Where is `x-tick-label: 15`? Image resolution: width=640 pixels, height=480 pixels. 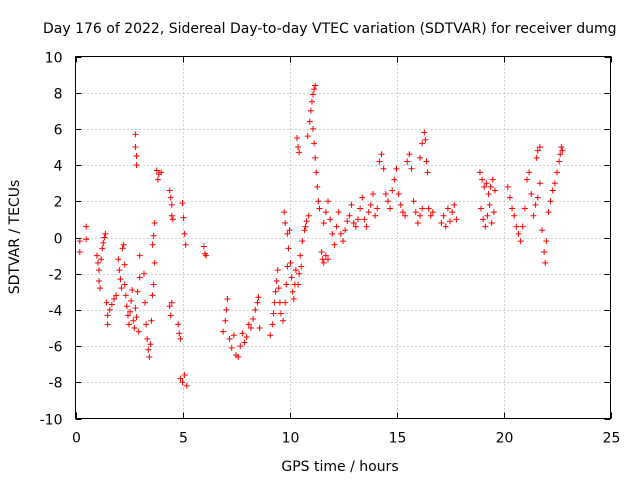 x-tick-label: 15 is located at coordinates (398, 439).